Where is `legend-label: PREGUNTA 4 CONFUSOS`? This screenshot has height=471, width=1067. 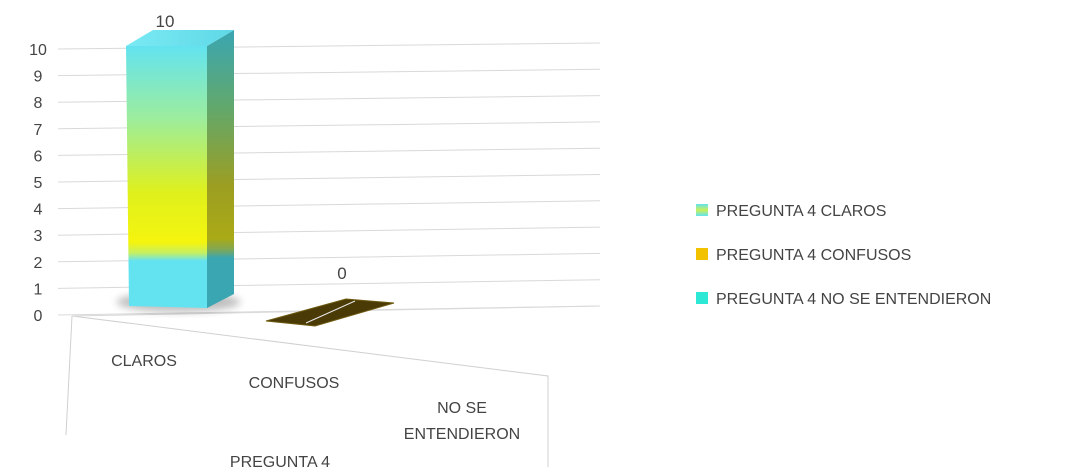 legend-label: PREGUNTA 4 CONFUSOS is located at coordinates (813, 255).